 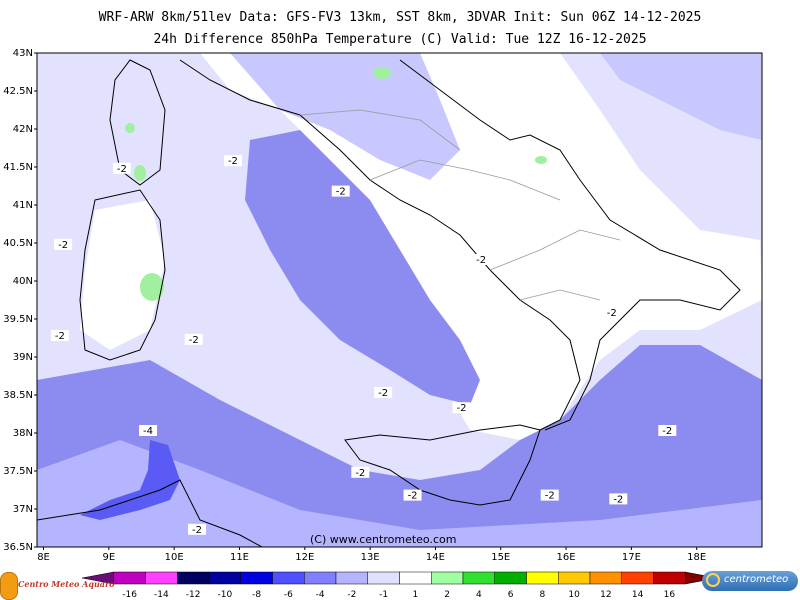 I want to click on legend-label: -4, so click(x=320, y=595).